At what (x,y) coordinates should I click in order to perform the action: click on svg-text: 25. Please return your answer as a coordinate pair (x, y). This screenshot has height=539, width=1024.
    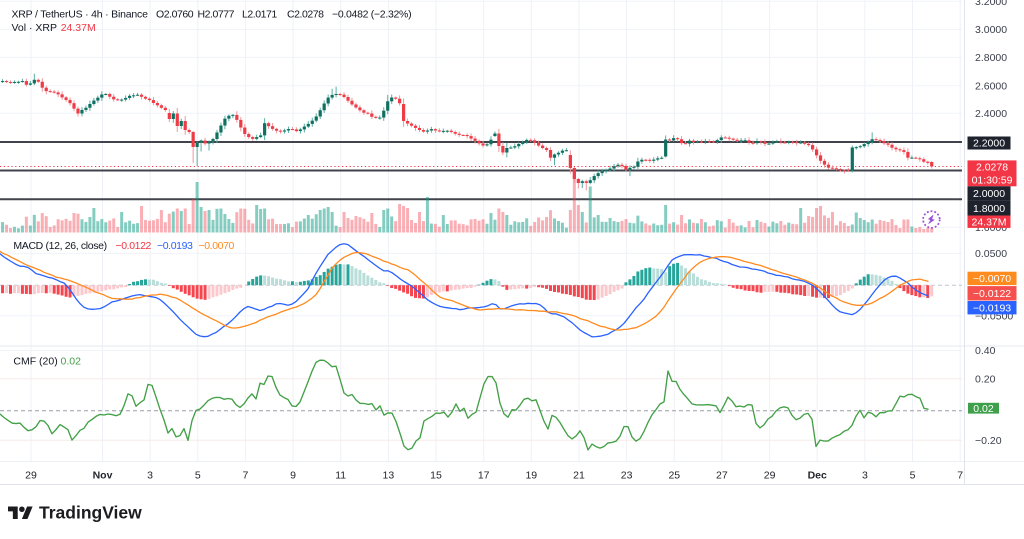
    Looking at the image, I should click on (674, 476).